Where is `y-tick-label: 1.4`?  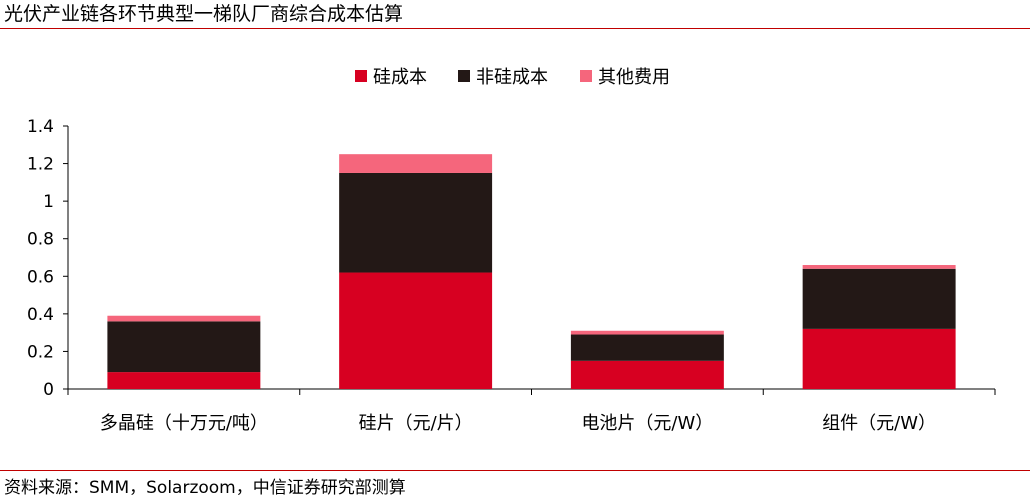
y-tick-label: 1.4 is located at coordinates (40, 127).